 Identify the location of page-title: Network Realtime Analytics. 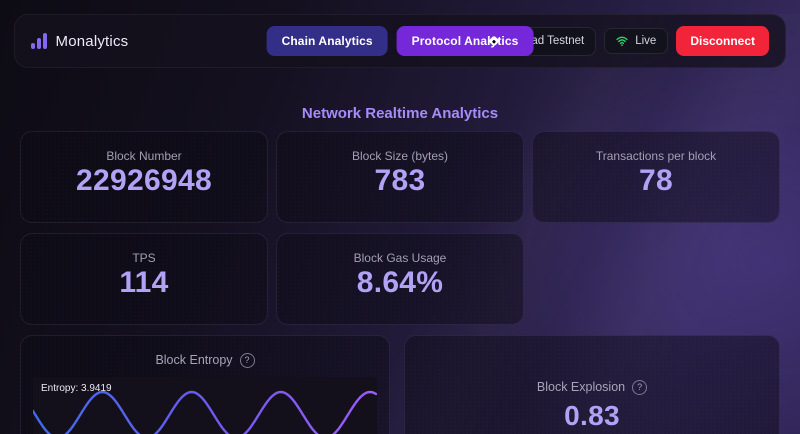
(400, 113).